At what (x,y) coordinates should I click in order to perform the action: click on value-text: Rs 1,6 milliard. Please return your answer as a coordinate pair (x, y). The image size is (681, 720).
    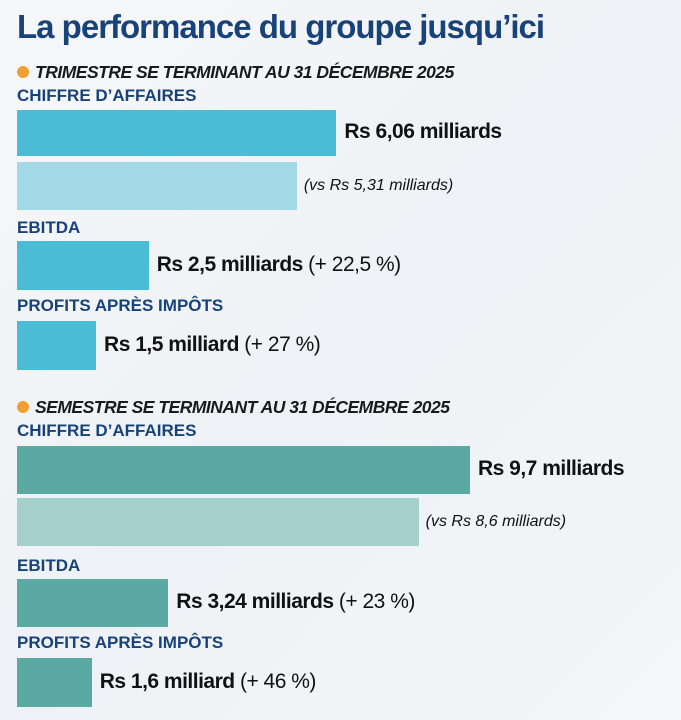
    Looking at the image, I should click on (167, 681).